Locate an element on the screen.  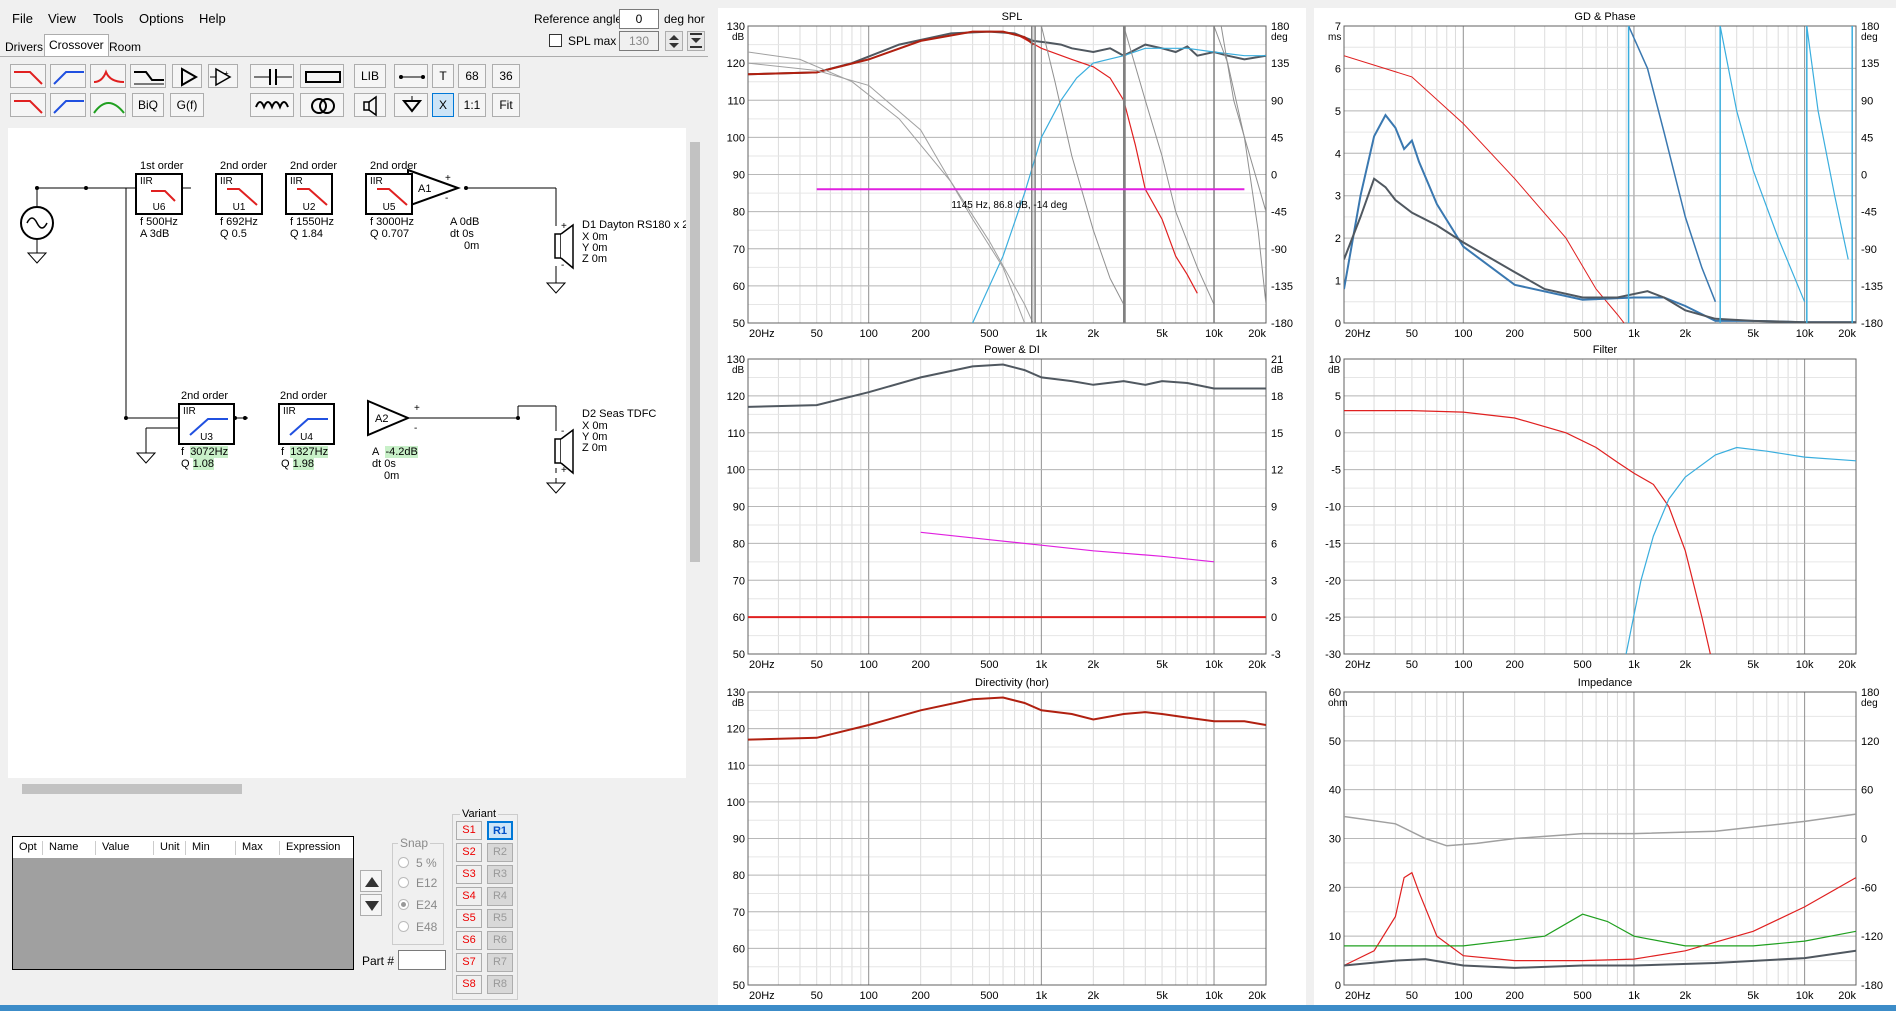
bandpass-green-button is located at coordinates (108, 105).